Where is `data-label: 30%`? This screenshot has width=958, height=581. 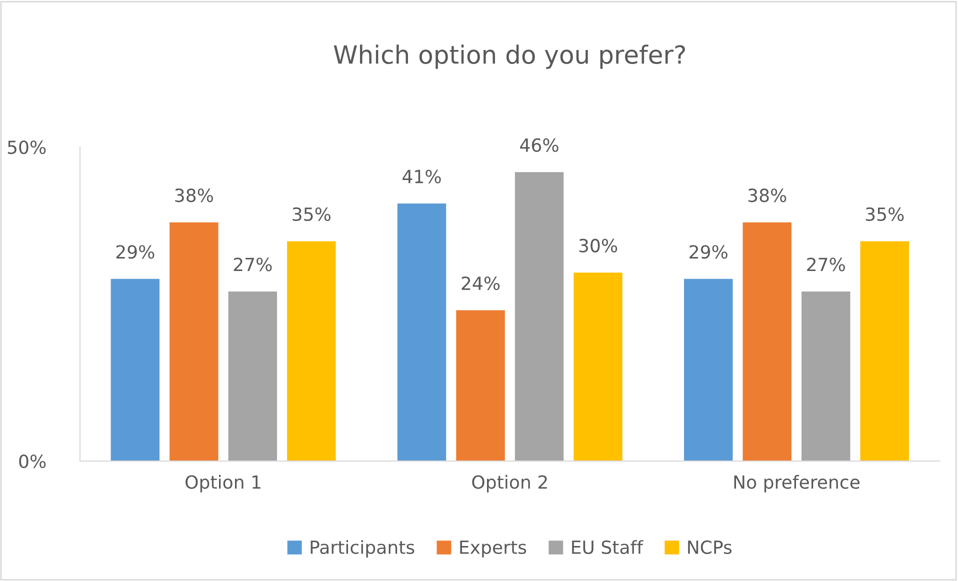
data-label: 30% is located at coordinates (598, 245).